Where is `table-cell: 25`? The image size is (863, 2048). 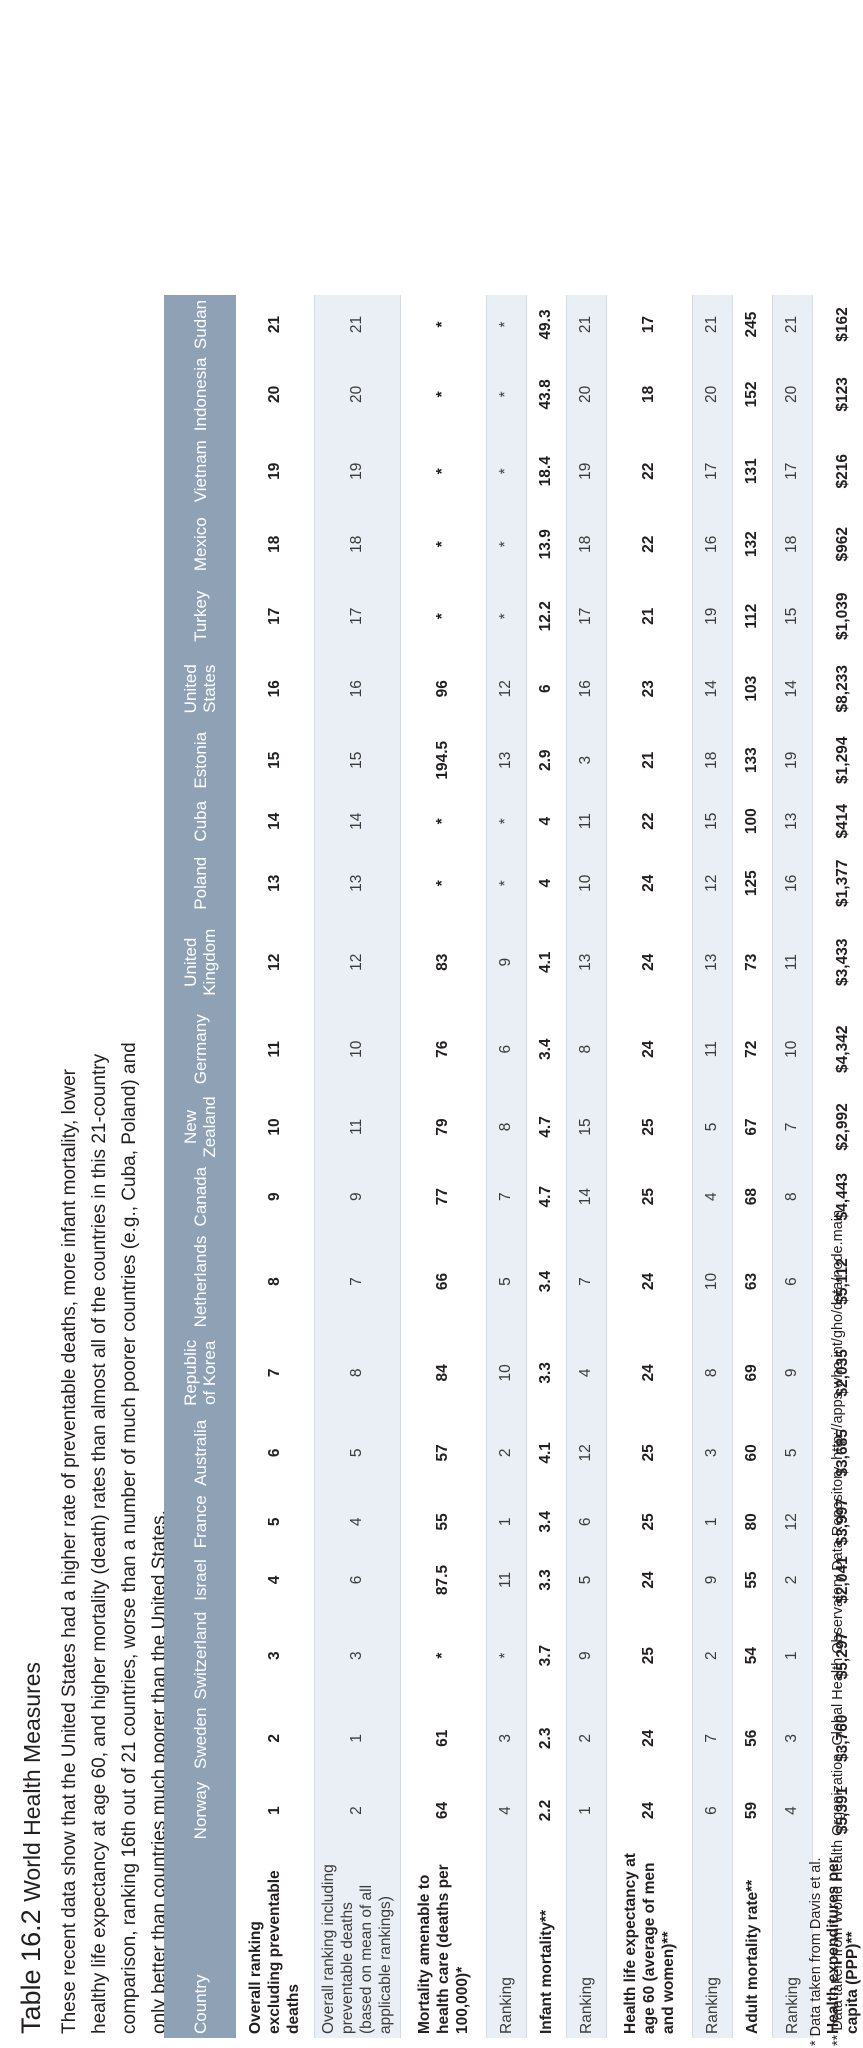
table-cell: 25 is located at coordinates (649, 1127).